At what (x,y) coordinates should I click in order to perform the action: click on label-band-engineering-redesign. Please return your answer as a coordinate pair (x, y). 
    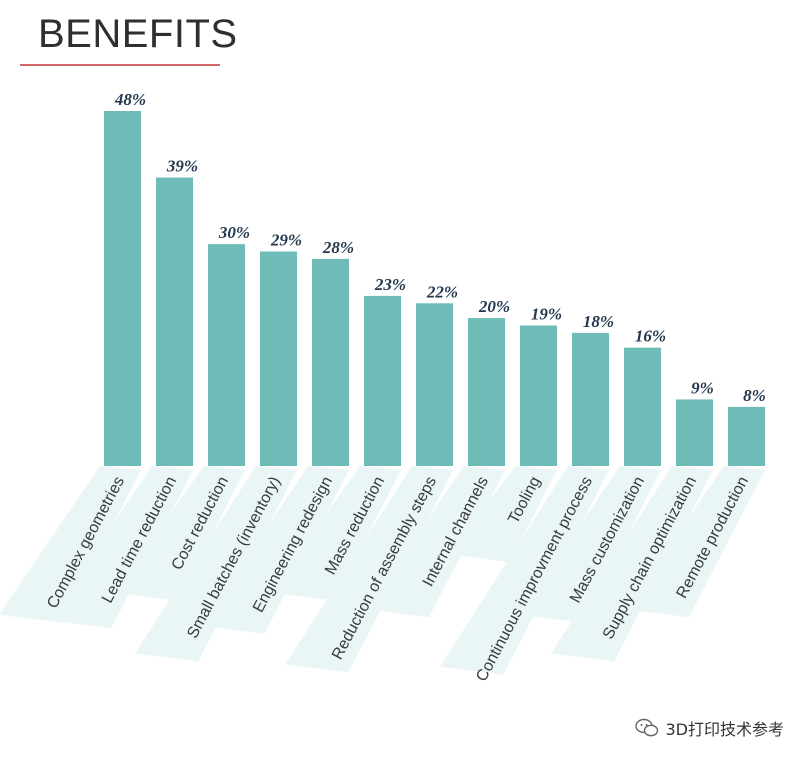
    Looking at the image, I should click on (275, 550).